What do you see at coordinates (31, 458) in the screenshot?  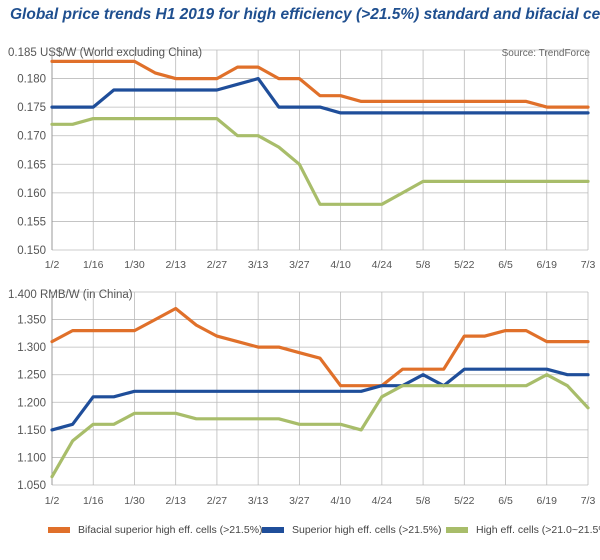 I see `y-tick-label: 1.100` at bounding box center [31, 458].